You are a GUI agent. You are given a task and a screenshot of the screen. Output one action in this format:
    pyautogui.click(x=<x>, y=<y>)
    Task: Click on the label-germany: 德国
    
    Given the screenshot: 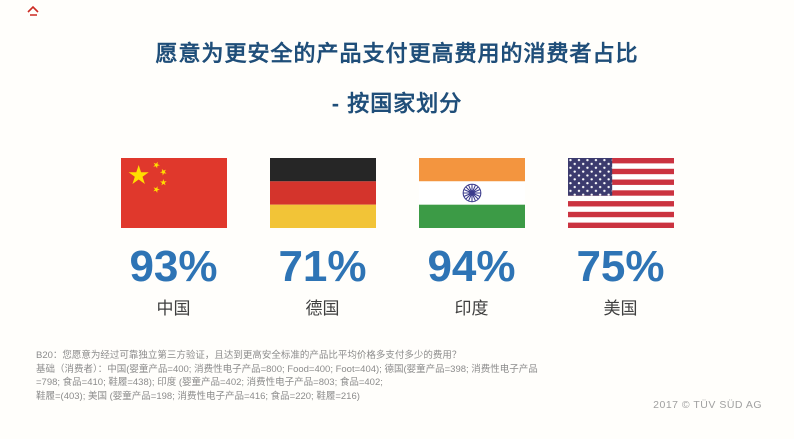 What is the action you would take?
    pyautogui.click(x=322, y=308)
    